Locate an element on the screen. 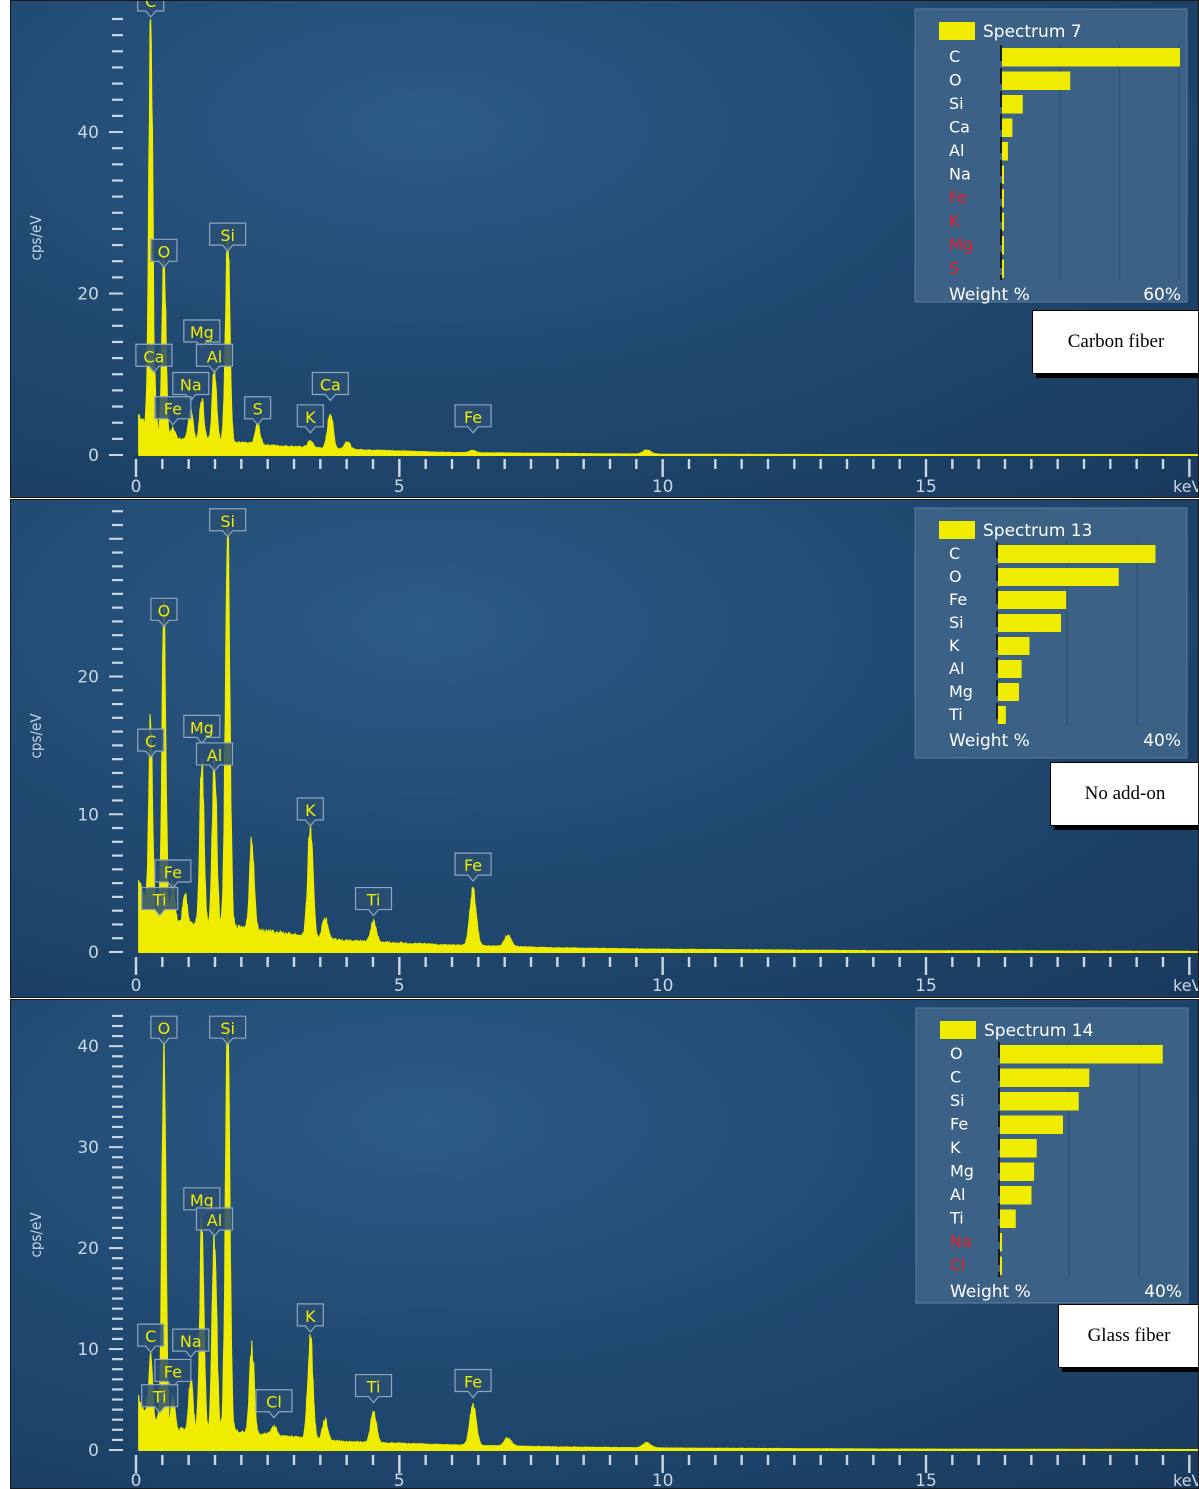 This screenshot has width=1199, height=1489. legend-element-label: O is located at coordinates (956, 1053).